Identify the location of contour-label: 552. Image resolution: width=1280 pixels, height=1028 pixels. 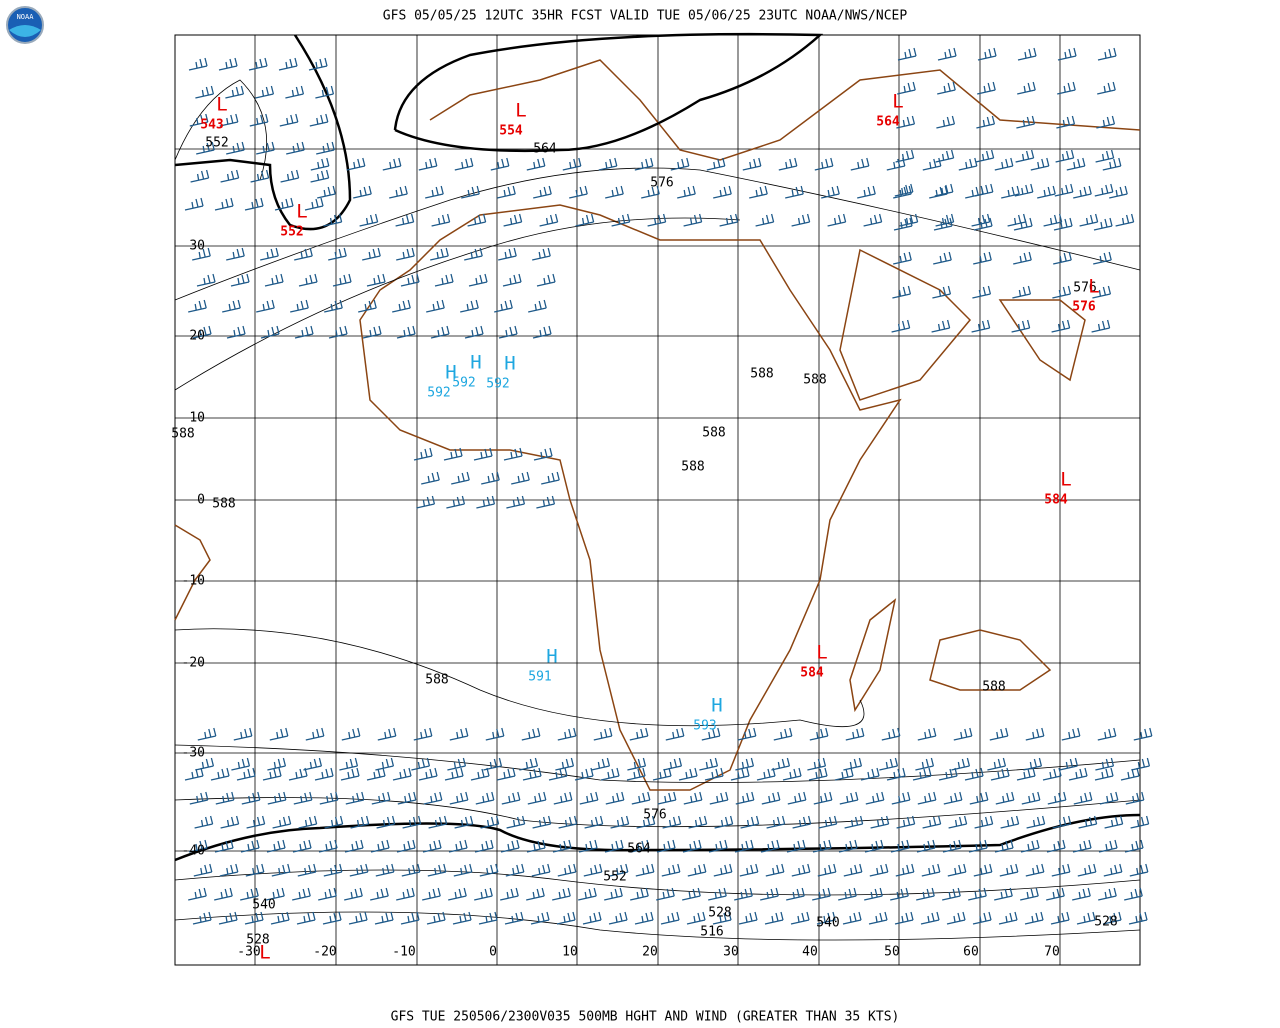
(614, 877).